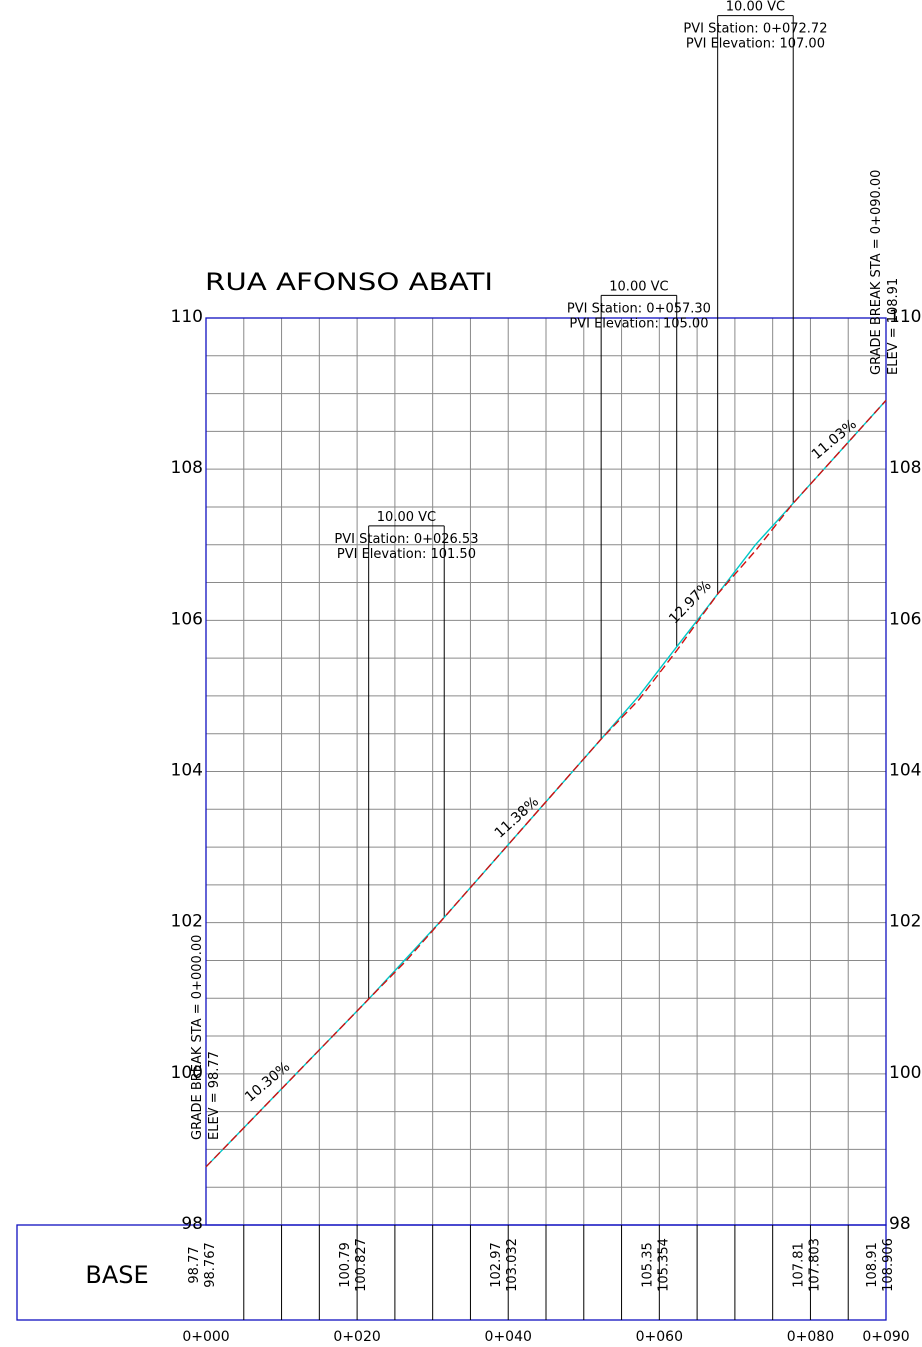 Image resolution: width=922 pixels, height=1347 pixels. I want to click on base-design-value: 108.91, so click(872, 1265).